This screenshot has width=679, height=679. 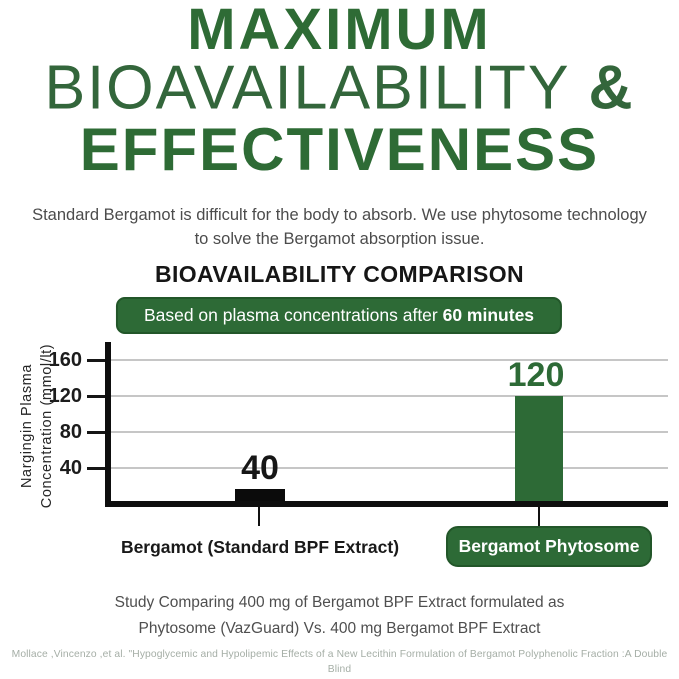 I want to click on headline-ampersand: &, so click(x=611, y=87).